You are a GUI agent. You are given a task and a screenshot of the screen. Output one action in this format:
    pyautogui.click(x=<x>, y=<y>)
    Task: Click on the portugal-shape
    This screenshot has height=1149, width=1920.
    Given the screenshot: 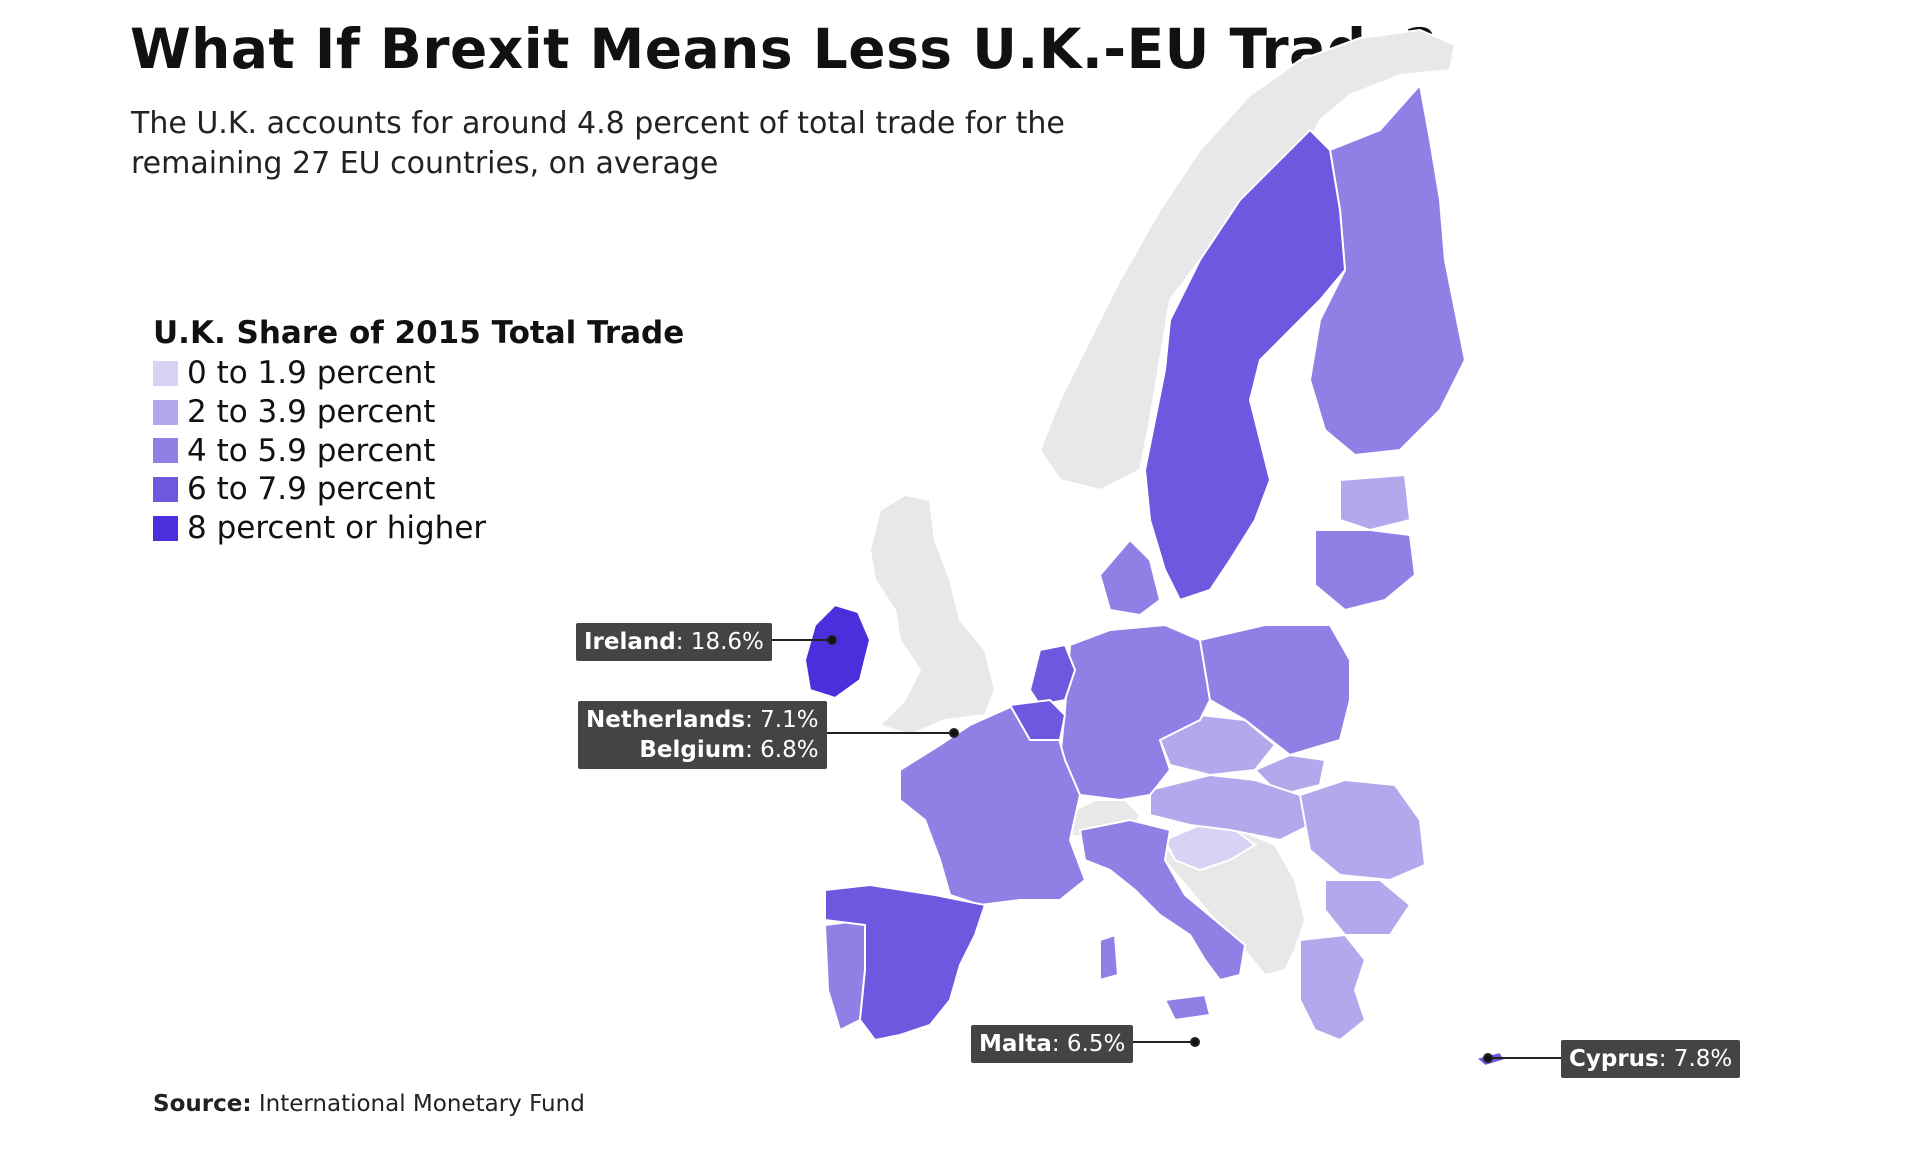 What is the action you would take?
    pyautogui.click(x=844, y=975)
    